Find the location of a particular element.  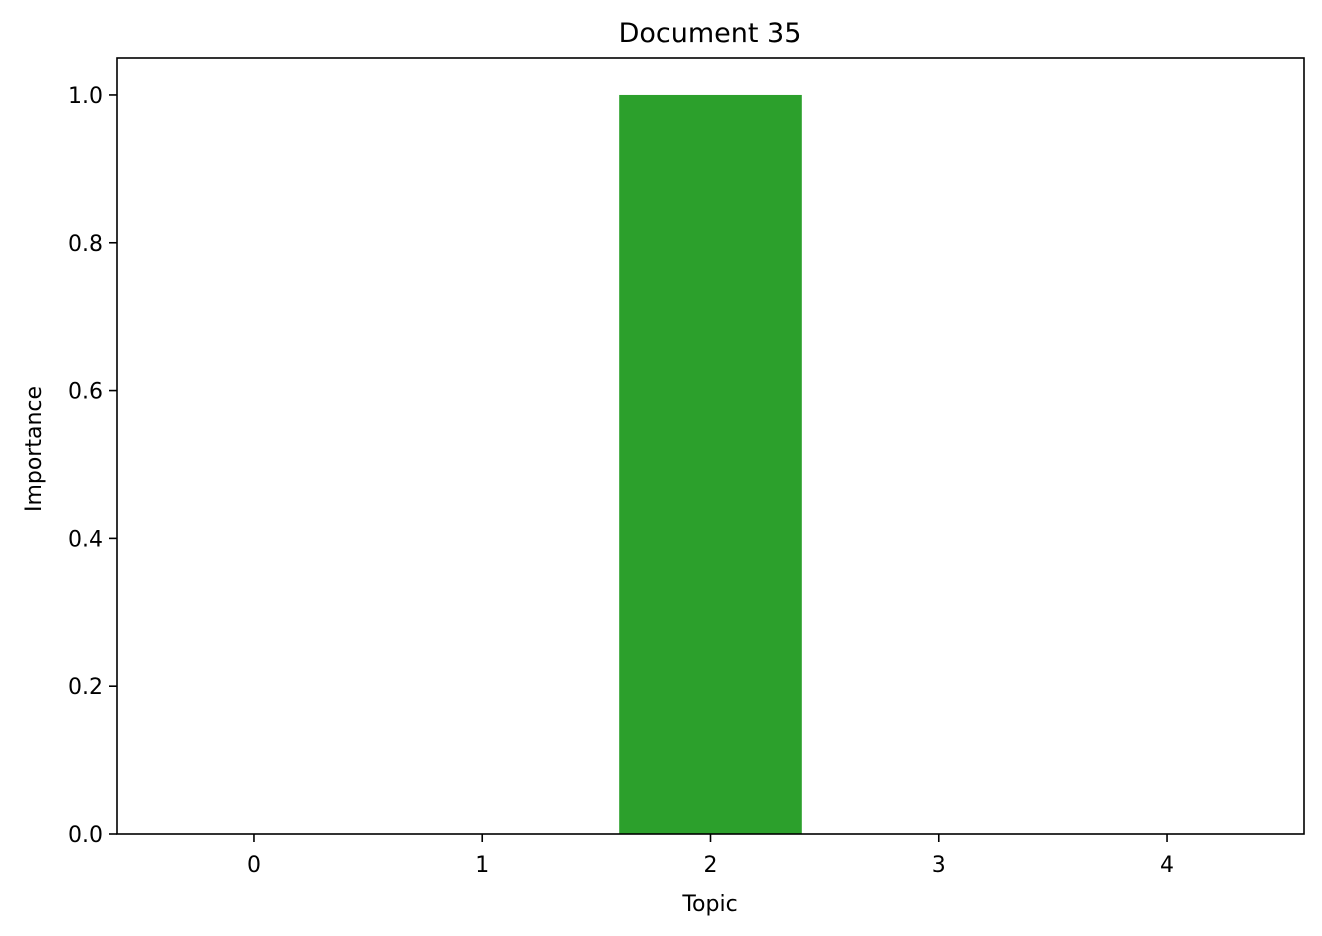

x-tick-label: 2 is located at coordinates (711, 865).